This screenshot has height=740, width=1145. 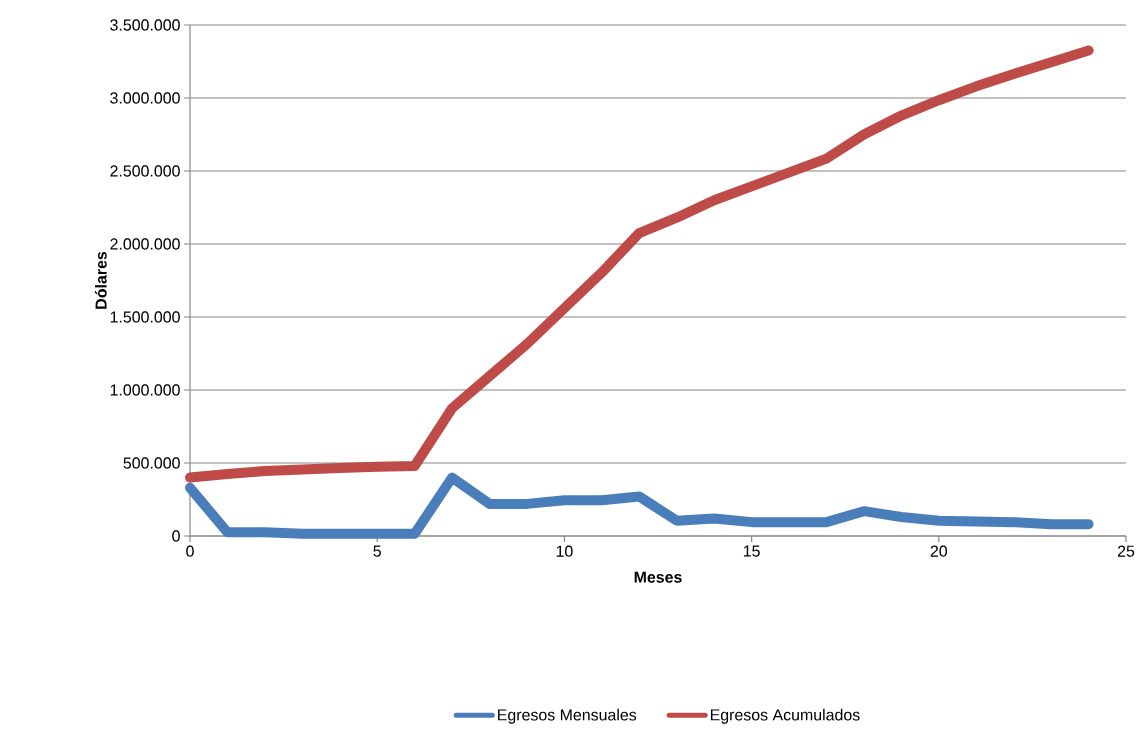 I want to click on y-tick-label: 500.000, so click(x=151, y=463).